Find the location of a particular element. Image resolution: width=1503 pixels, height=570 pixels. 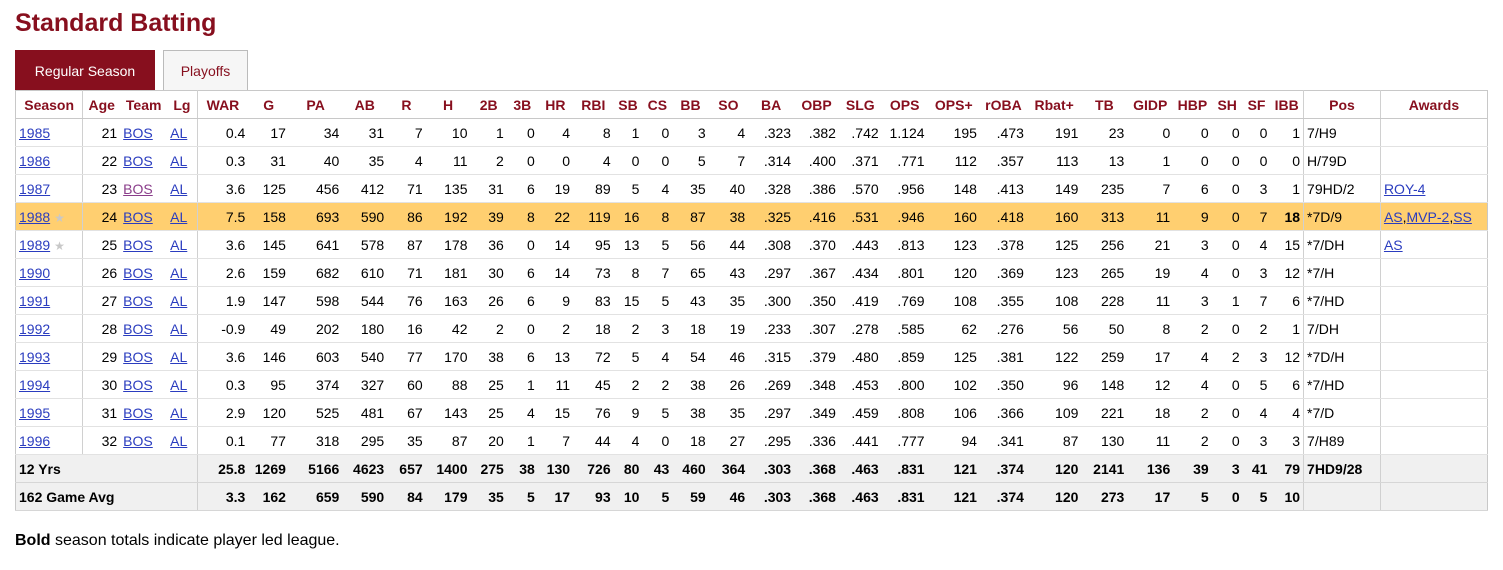

cell-pos: 7/DH is located at coordinates (1342, 328).